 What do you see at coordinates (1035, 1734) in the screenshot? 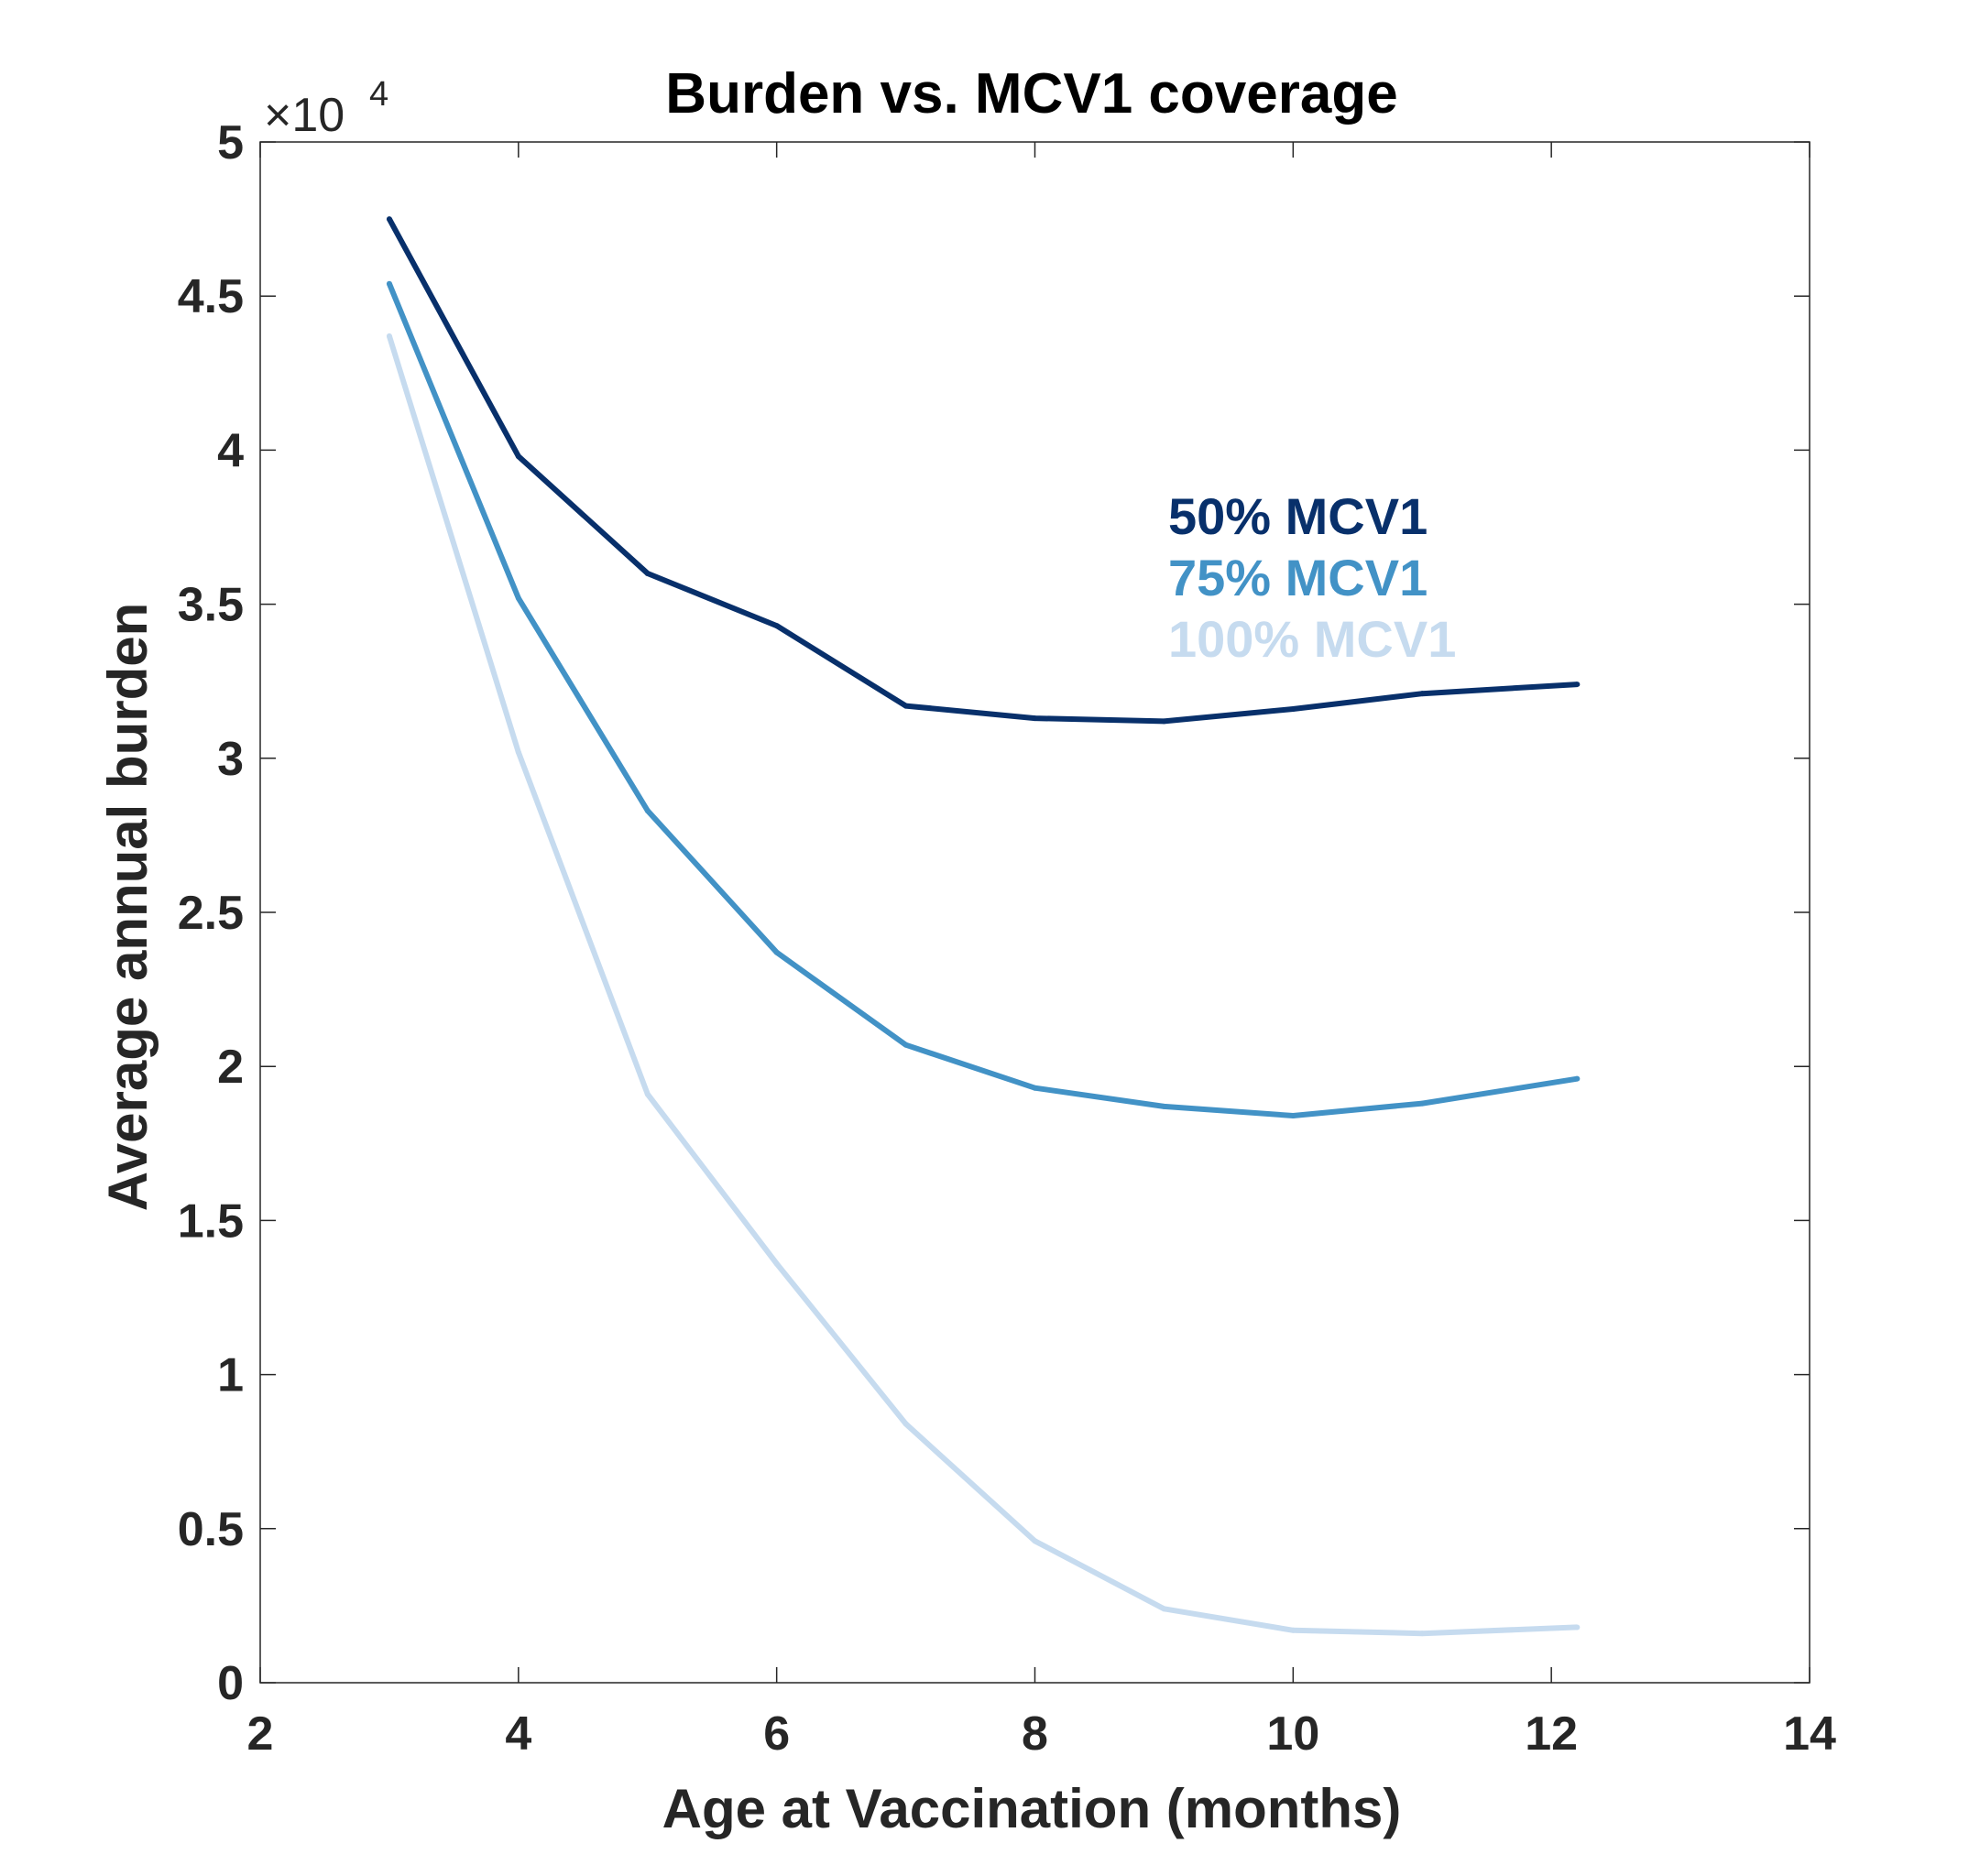
I see `x-tick-label: 8` at bounding box center [1035, 1734].